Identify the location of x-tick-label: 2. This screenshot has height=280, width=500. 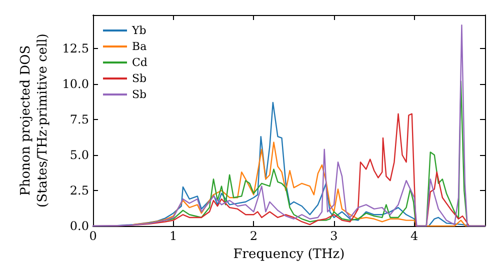
(254, 236).